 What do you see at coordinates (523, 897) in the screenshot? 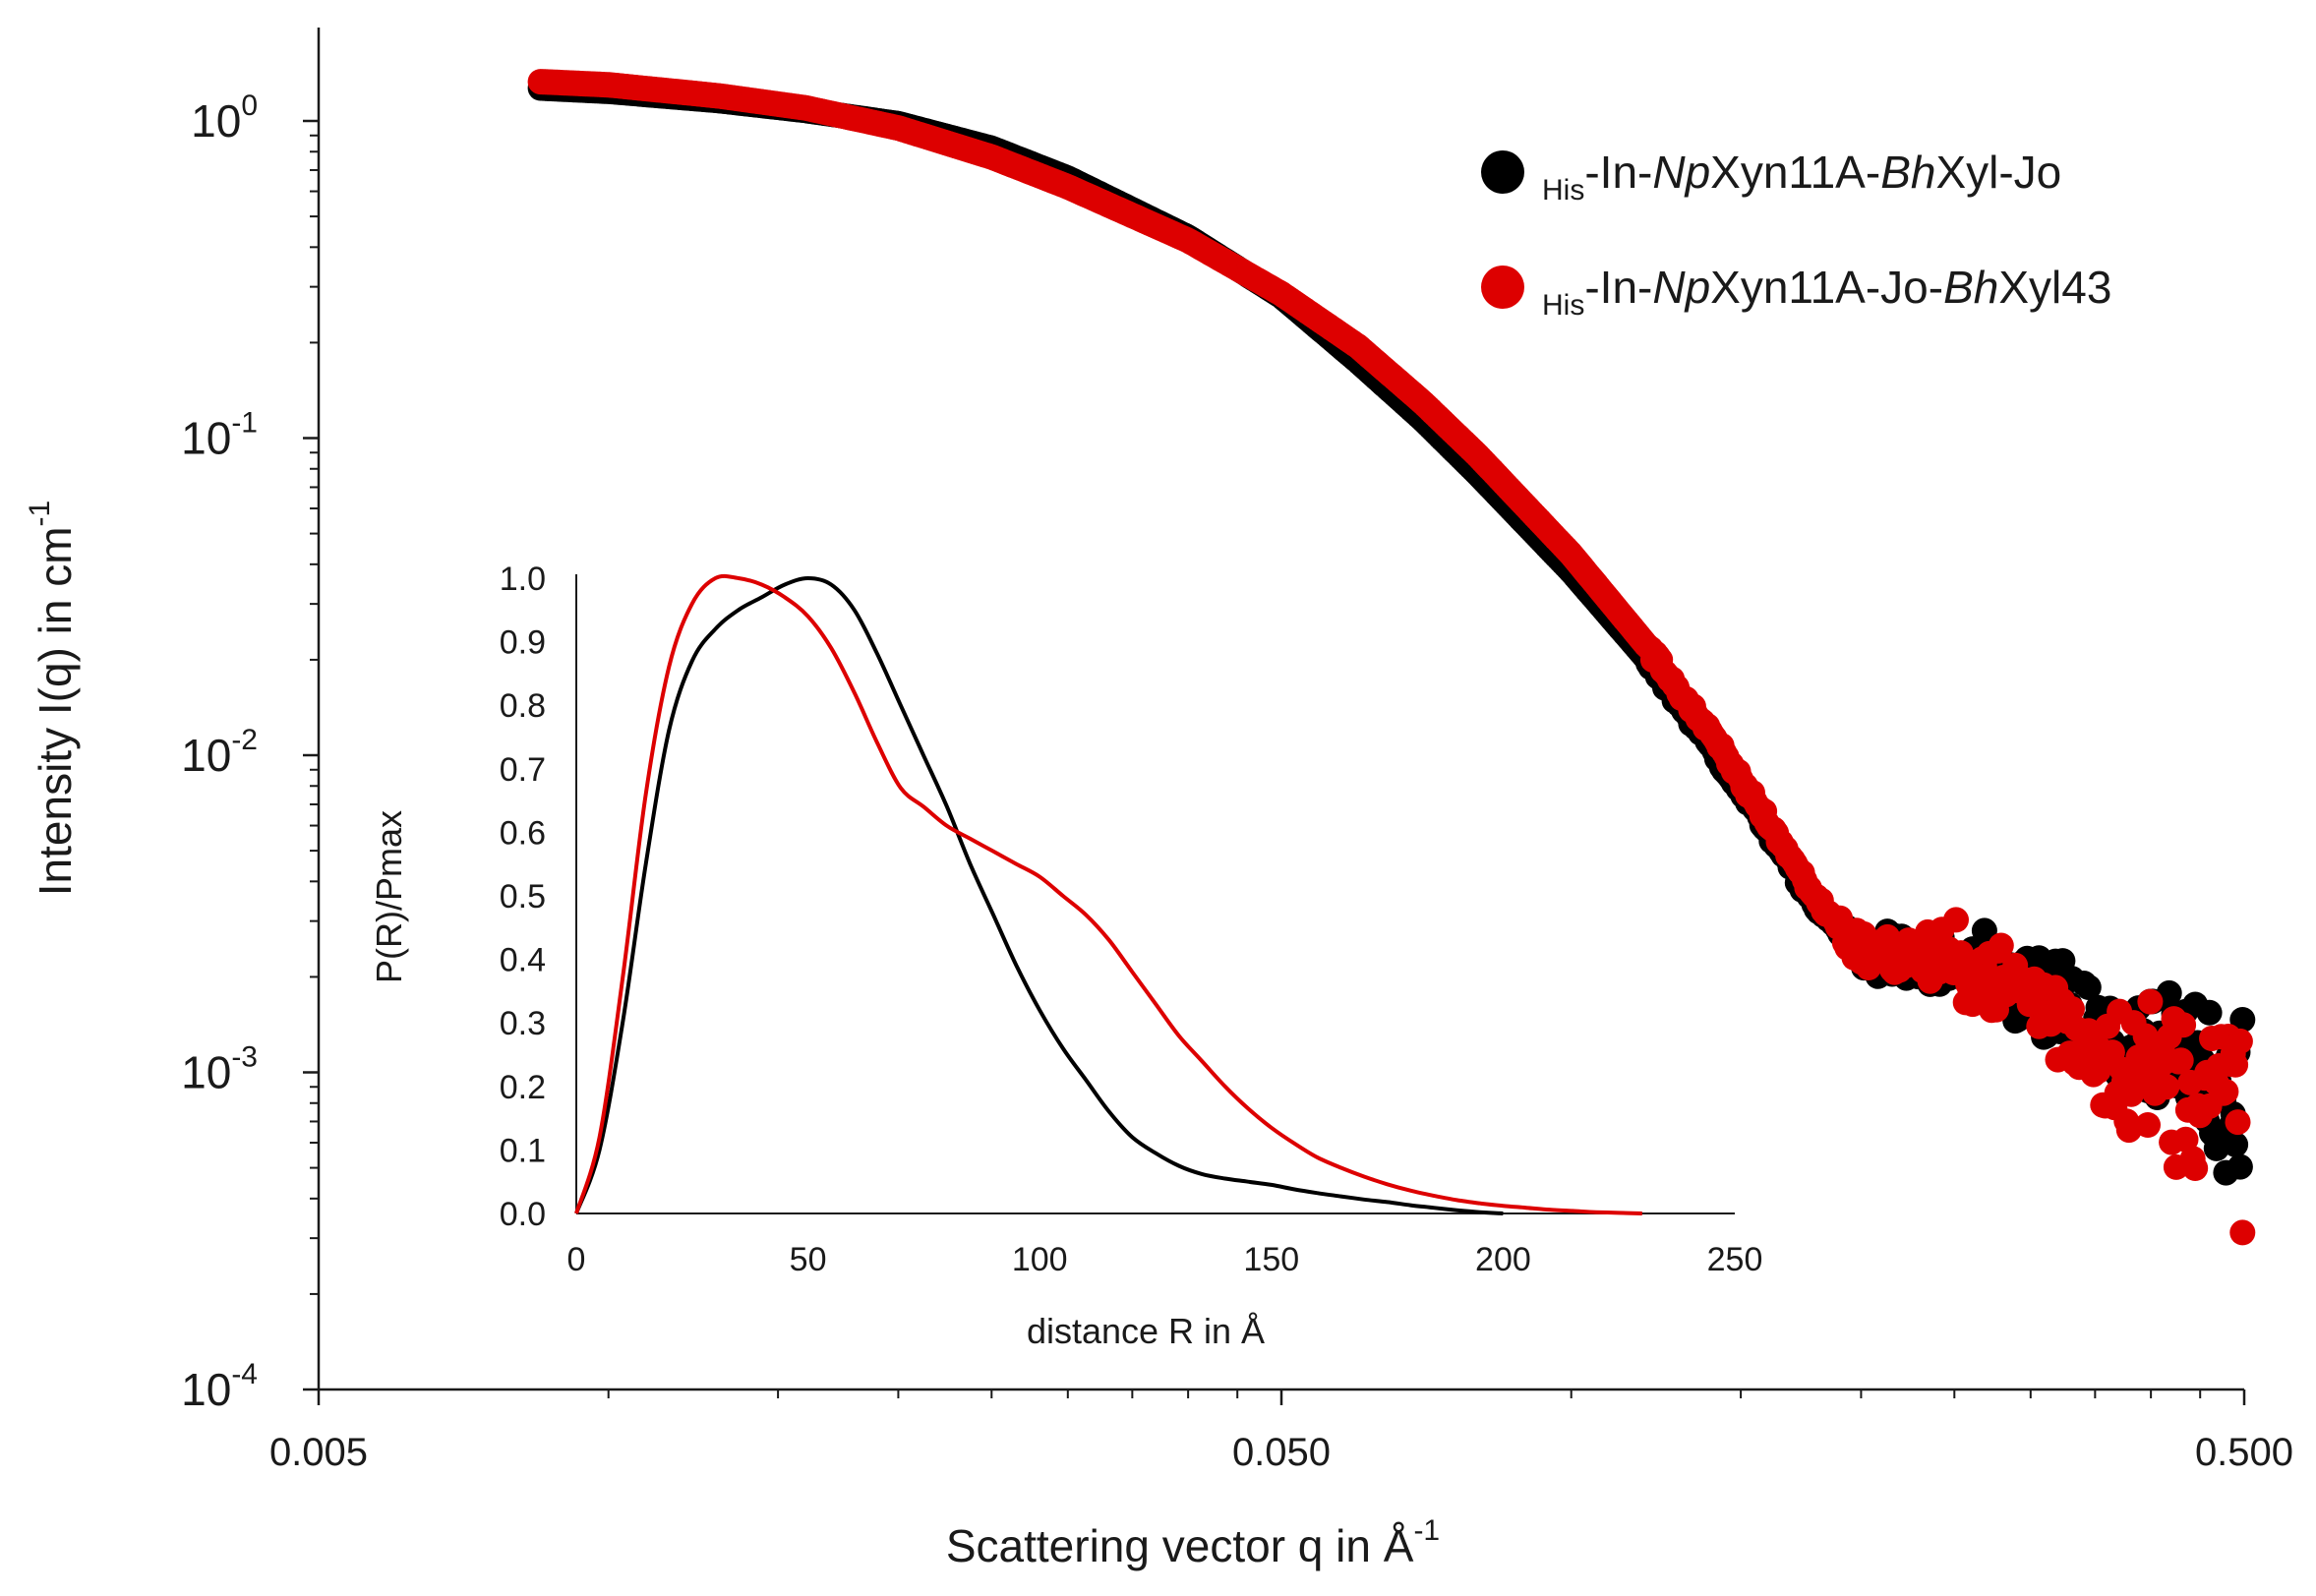
I see `inset-y-tick-label: 0.5` at bounding box center [523, 897].